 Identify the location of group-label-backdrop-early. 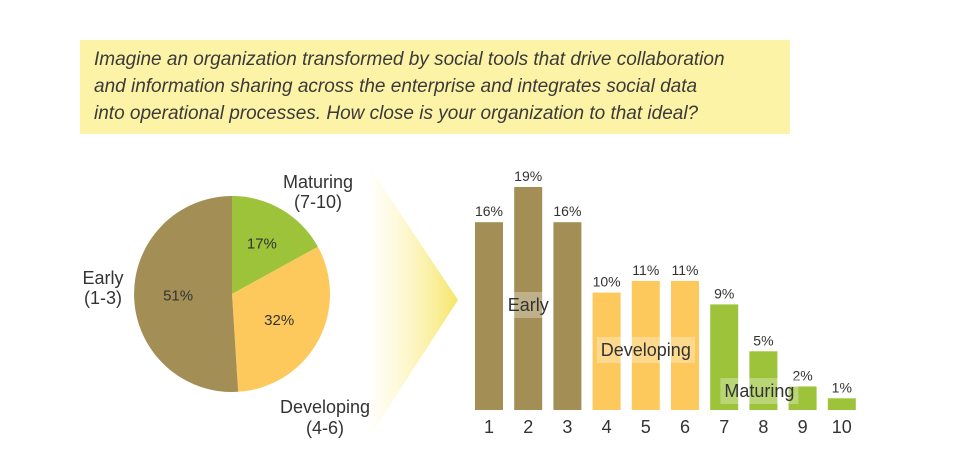
(528, 305).